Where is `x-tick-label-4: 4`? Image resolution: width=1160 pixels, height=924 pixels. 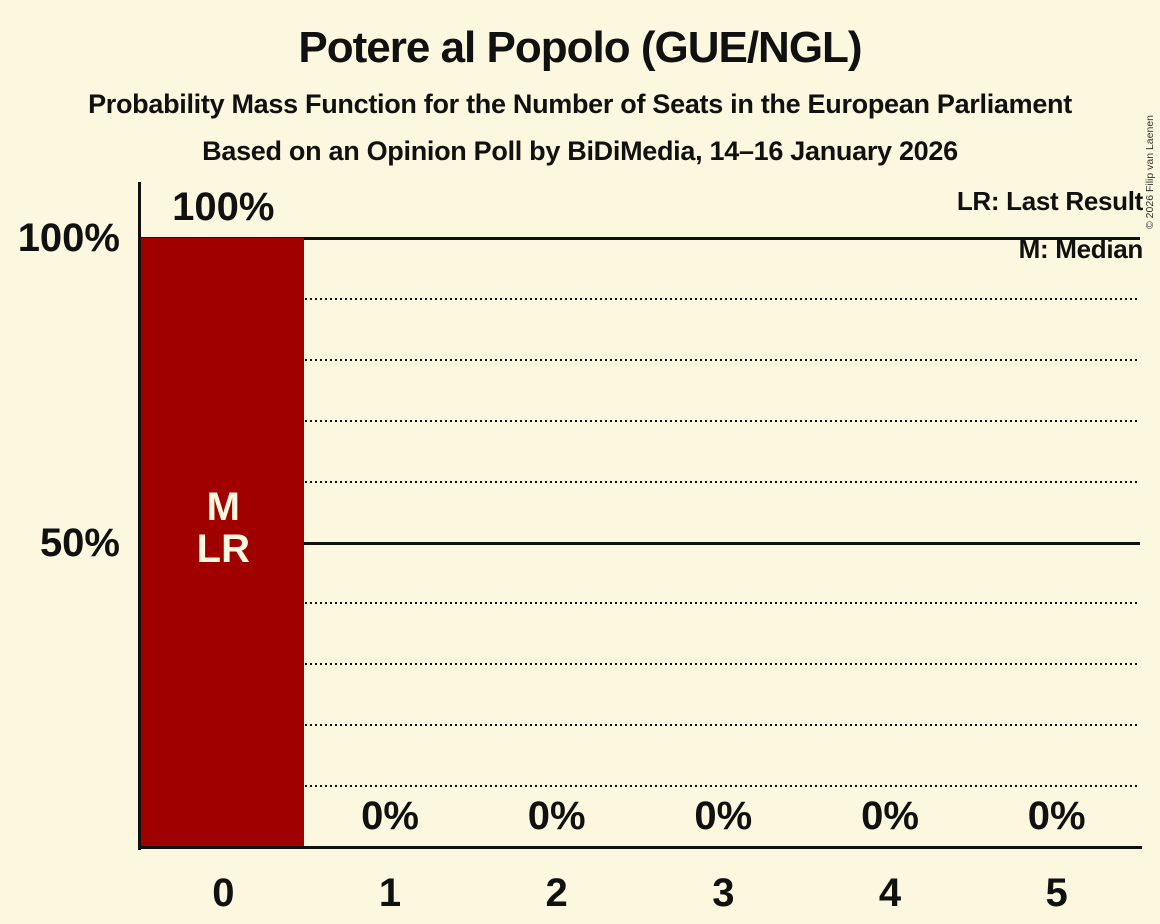 x-tick-label-4: 4 is located at coordinates (890, 893).